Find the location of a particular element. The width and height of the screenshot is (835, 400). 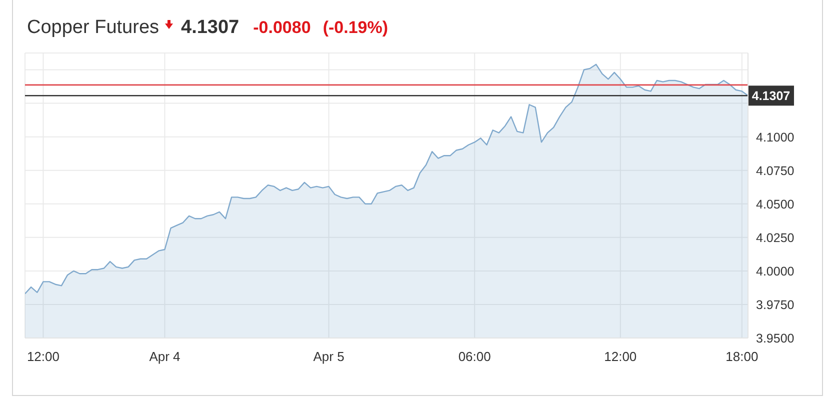

text: 4.1307 is located at coordinates (210, 28).